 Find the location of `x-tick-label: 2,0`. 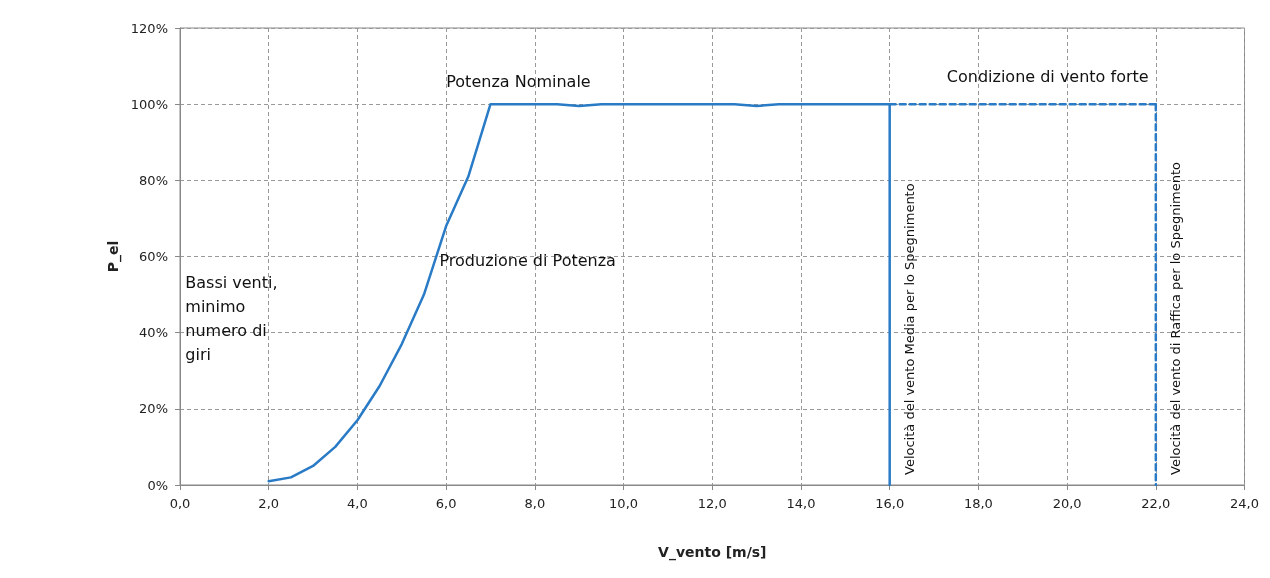

x-tick-label: 2,0 is located at coordinates (269, 503).